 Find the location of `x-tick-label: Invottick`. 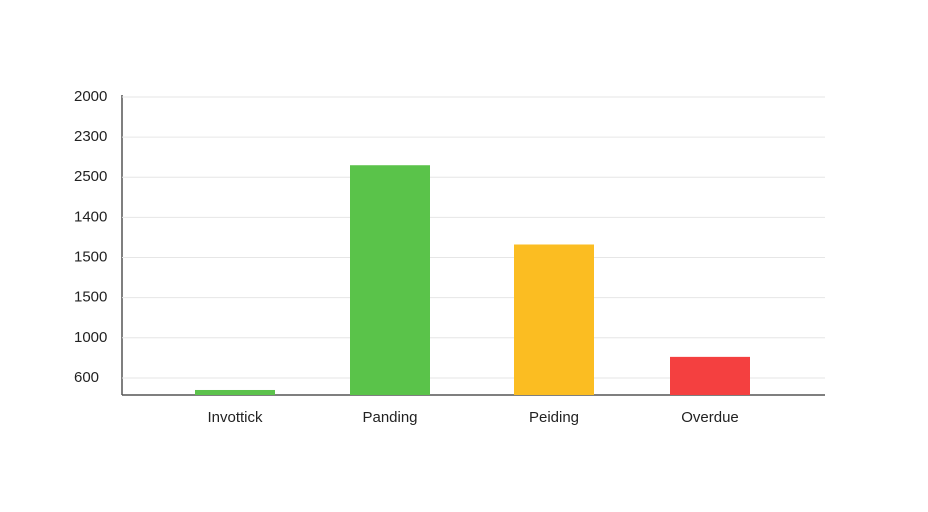

x-tick-label: Invottick is located at coordinates (235, 417).